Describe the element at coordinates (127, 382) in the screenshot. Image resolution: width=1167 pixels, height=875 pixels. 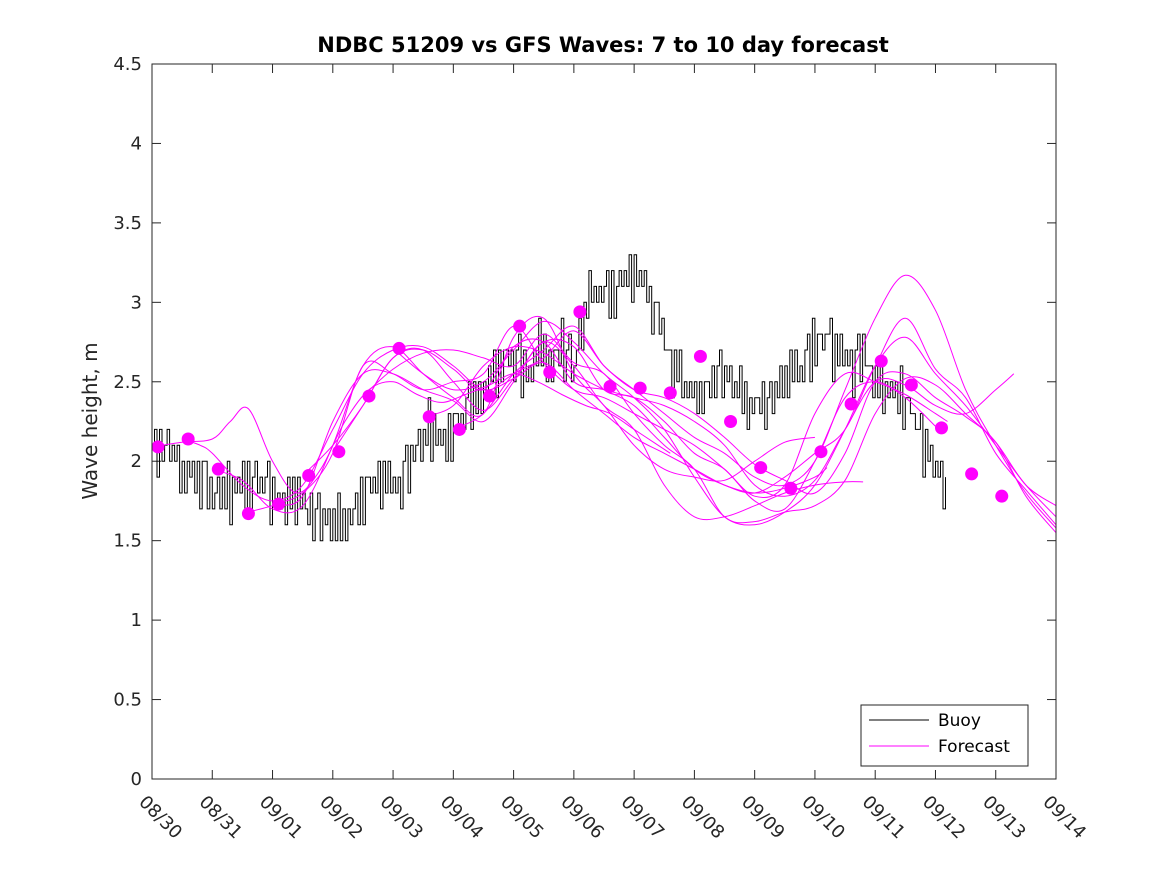
I see `y-tick-label: 2.5` at that location.